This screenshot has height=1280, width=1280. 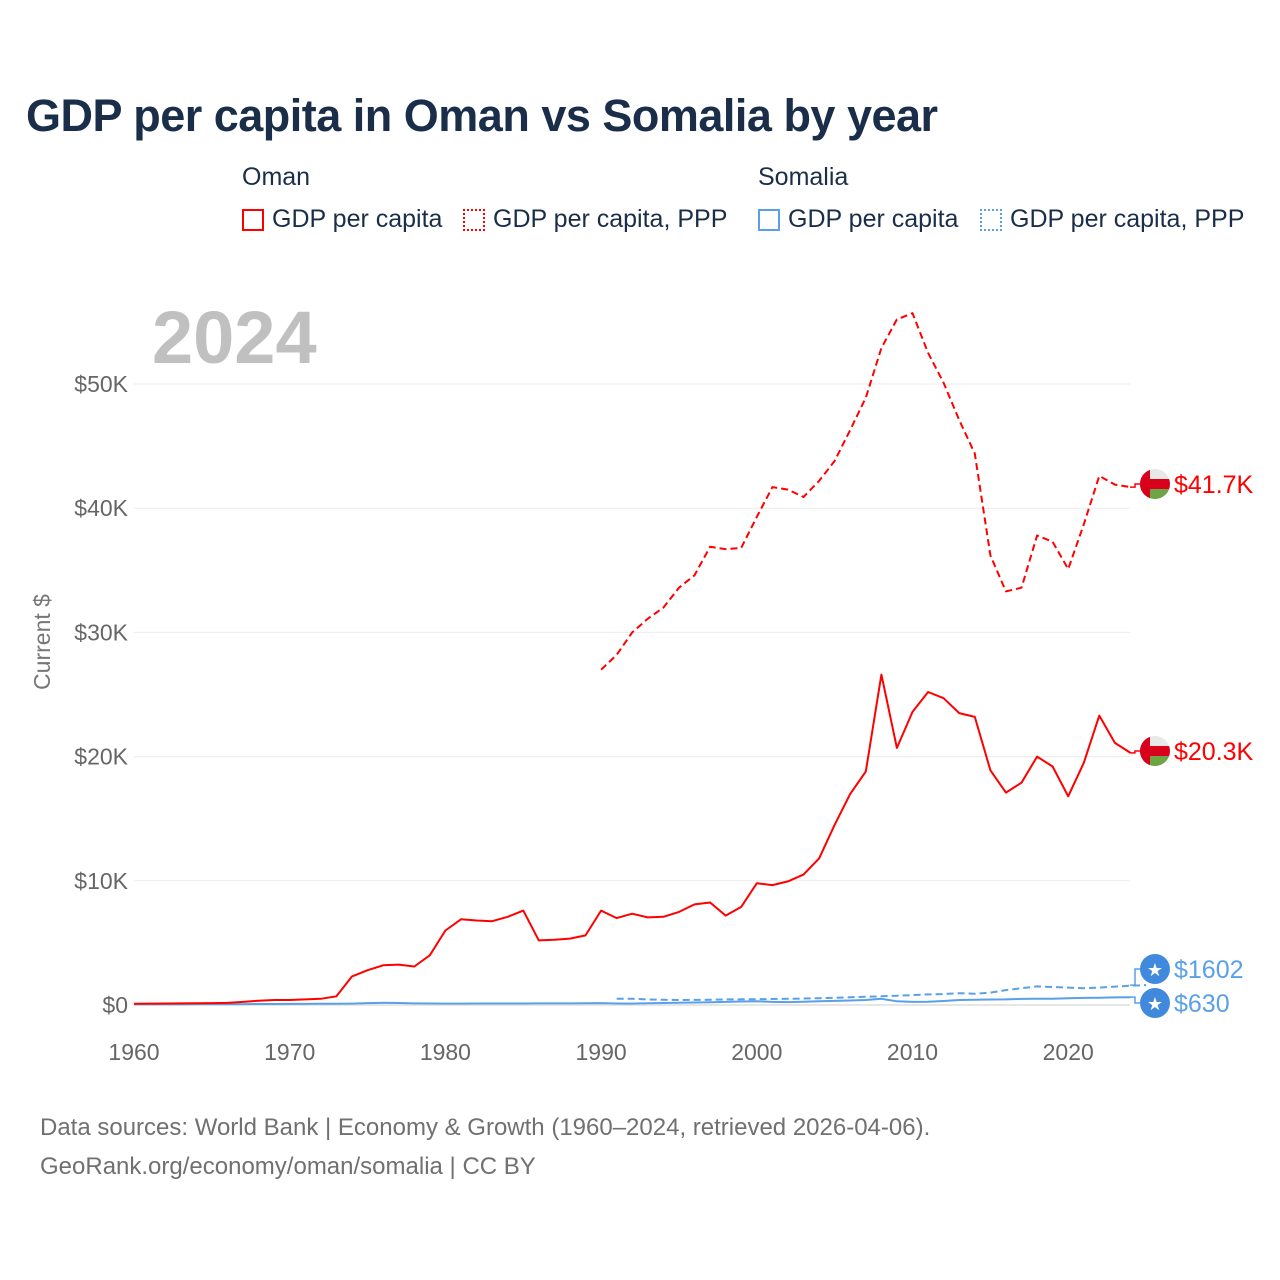 I want to click on series-line-oman-gdp-per-capita-ppp, so click(x=865, y=491).